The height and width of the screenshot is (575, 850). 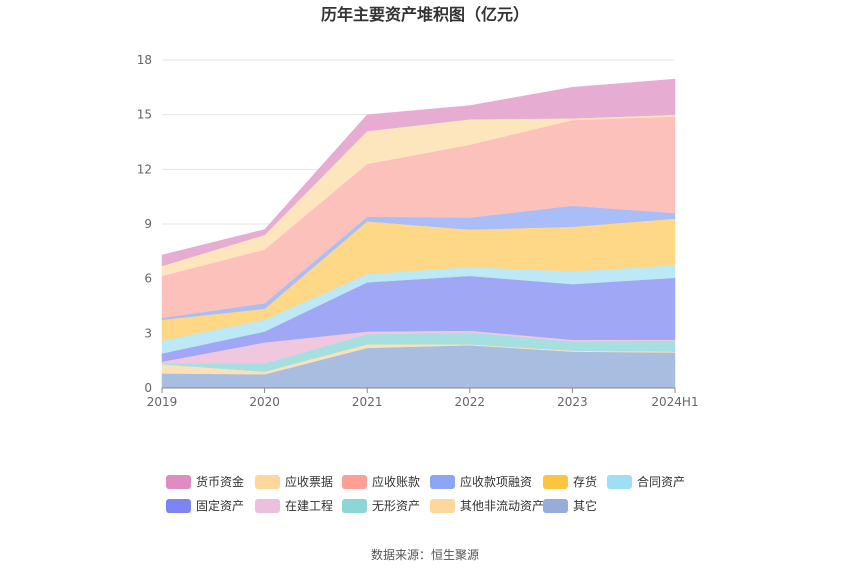 What do you see at coordinates (148, 388) in the screenshot?
I see `y-tick-label: 0` at bounding box center [148, 388].